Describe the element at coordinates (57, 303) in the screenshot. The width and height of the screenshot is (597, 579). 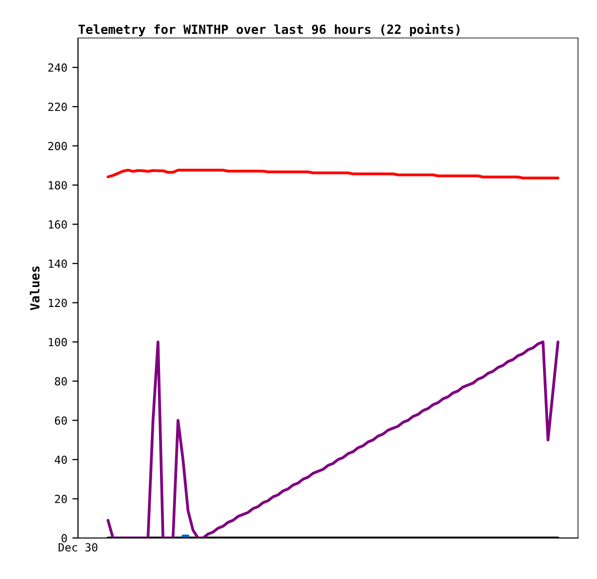
I see `y-tick-label: 120` at that location.